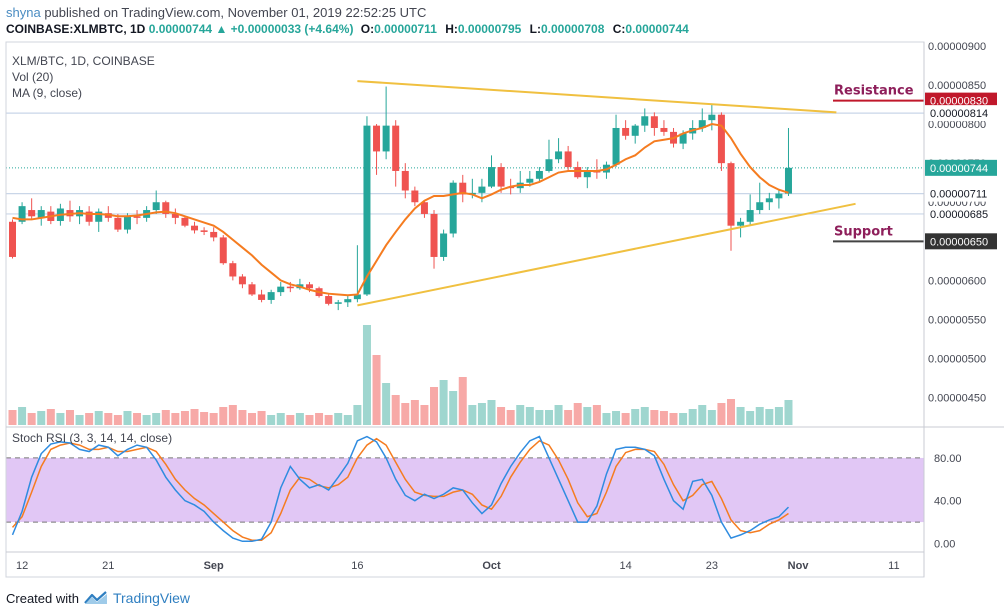  Describe the element at coordinates (400, 489) in the screenshot. I see `stoch-d-line` at that location.